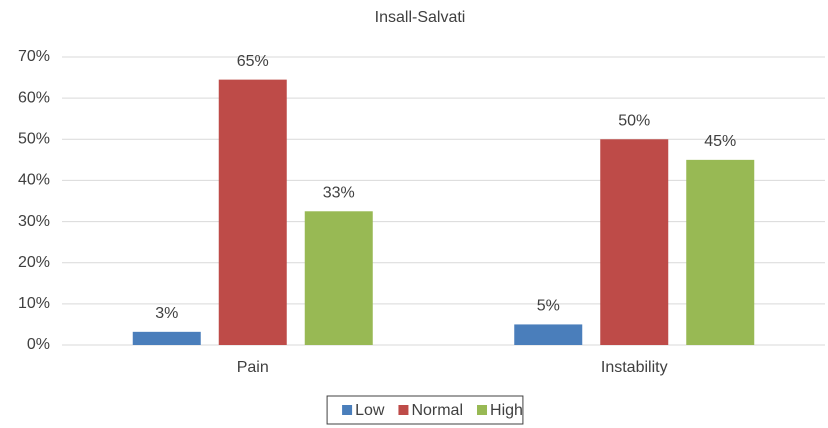 The width and height of the screenshot is (828, 428). I want to click on legend-label: Low, so click(370, 410).